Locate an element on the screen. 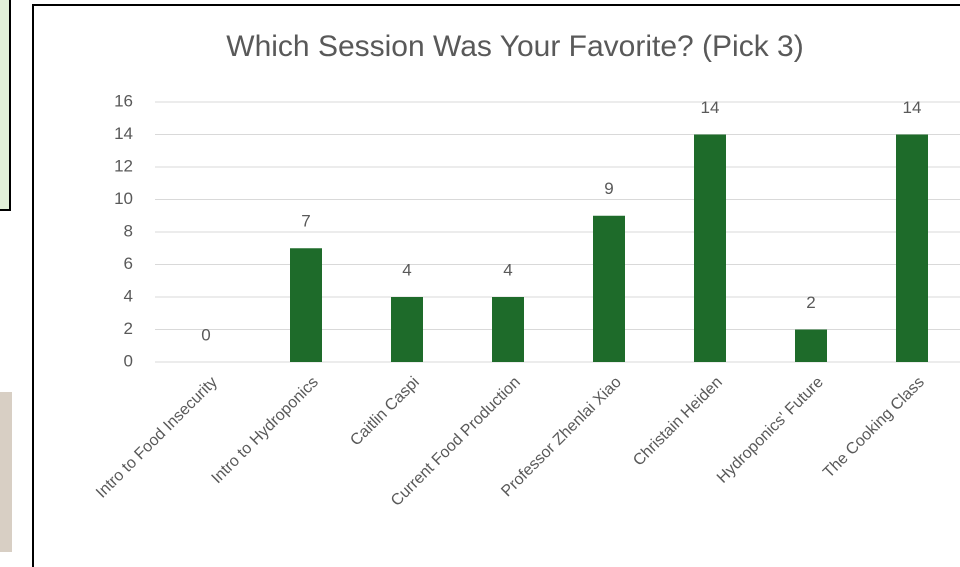 The image size is (960, 567). y-tick-label: 10 is located at coordinates (123, 198).